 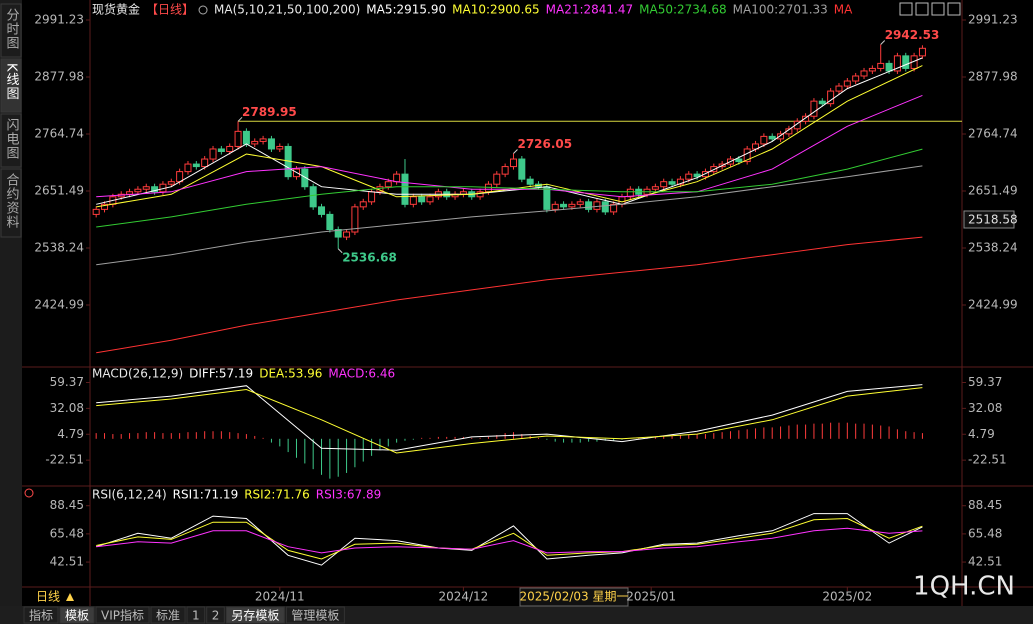 What do you see at coordinates (369, 257) in the screenshot?
I see `annotation: 2536.68` at bounding box center [369, 257].